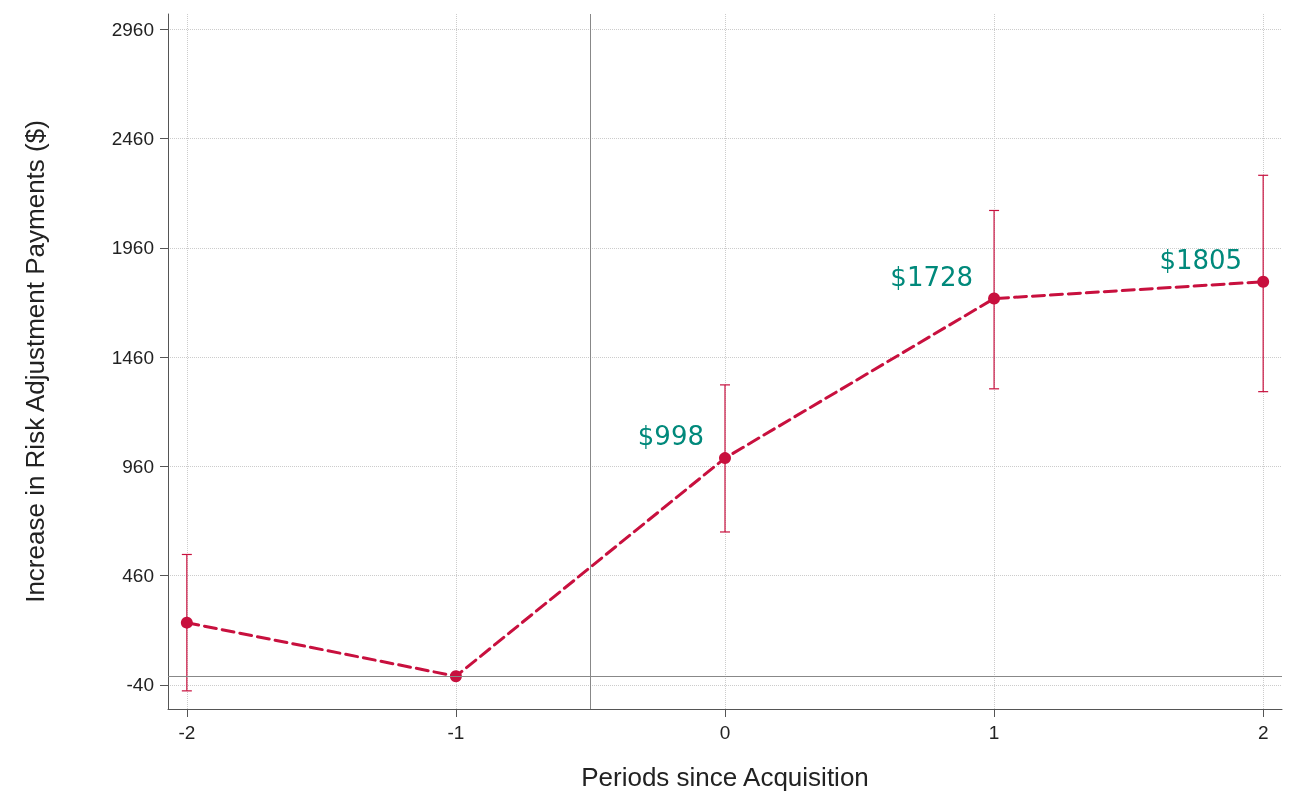 This screenshot has height=805, width=1294. What do you see at coordinates (132, 357) in the screenshot?
I see `y-tick-label: 1460` at bounding box center [132, 357].